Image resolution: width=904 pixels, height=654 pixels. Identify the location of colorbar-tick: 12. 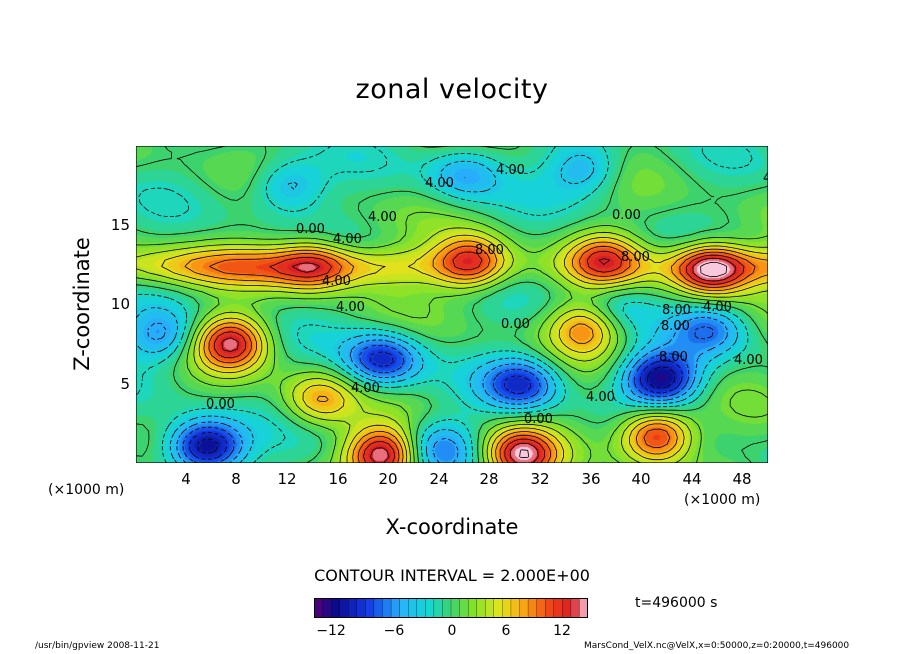
(562, 631).